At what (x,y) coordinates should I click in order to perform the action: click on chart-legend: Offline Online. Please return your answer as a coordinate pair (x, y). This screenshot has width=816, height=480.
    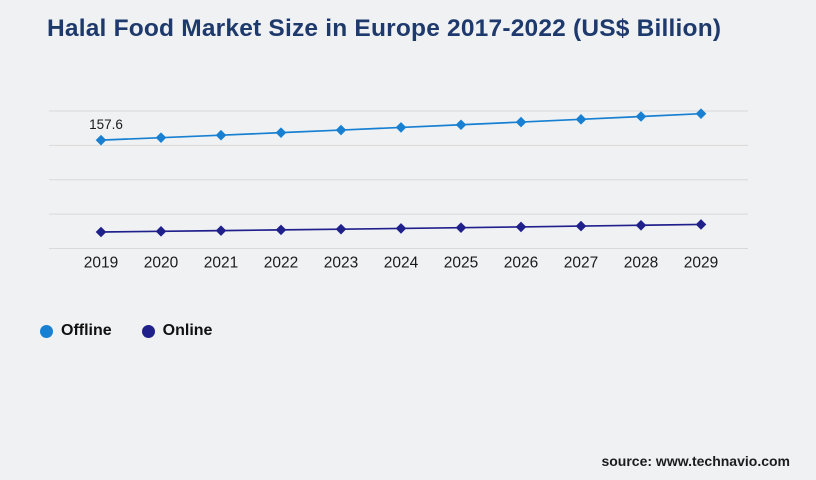
    Looking at the image, I should click on (126, 331).